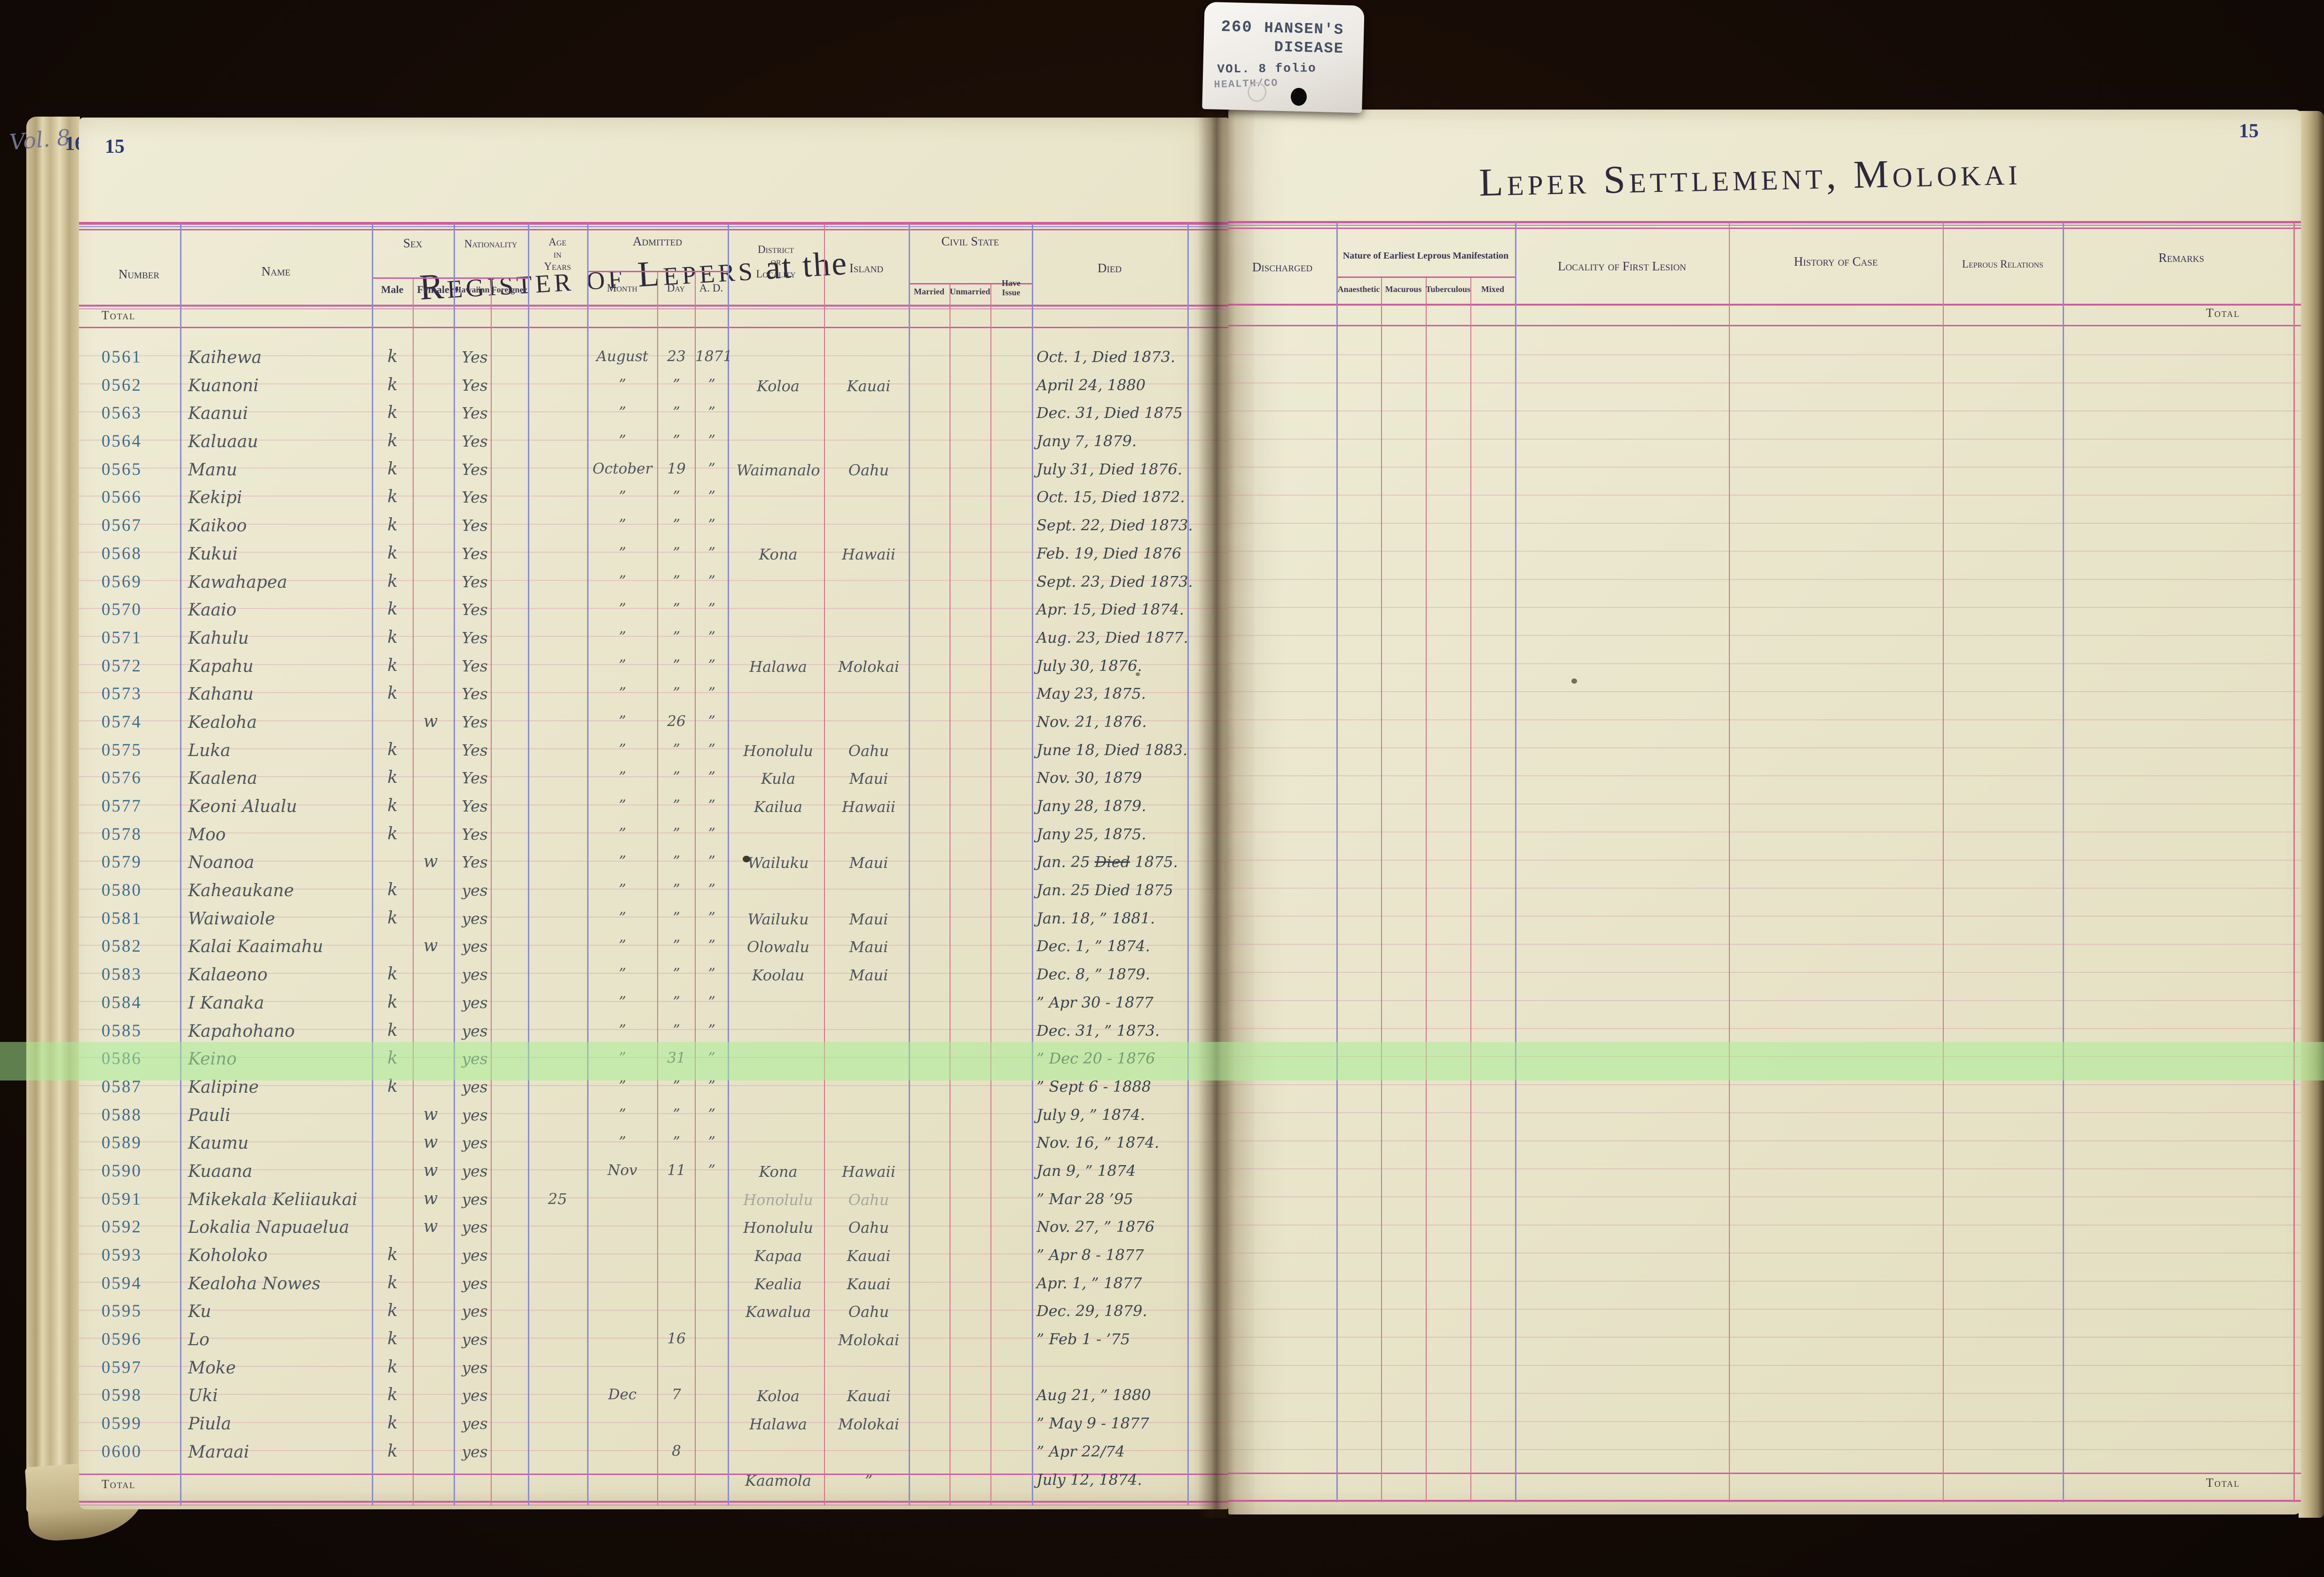 The image size is (2324, 1577). Describe the element at coordinates (122, 862) in the screenshot. I see `row-number: 0579` at that location.